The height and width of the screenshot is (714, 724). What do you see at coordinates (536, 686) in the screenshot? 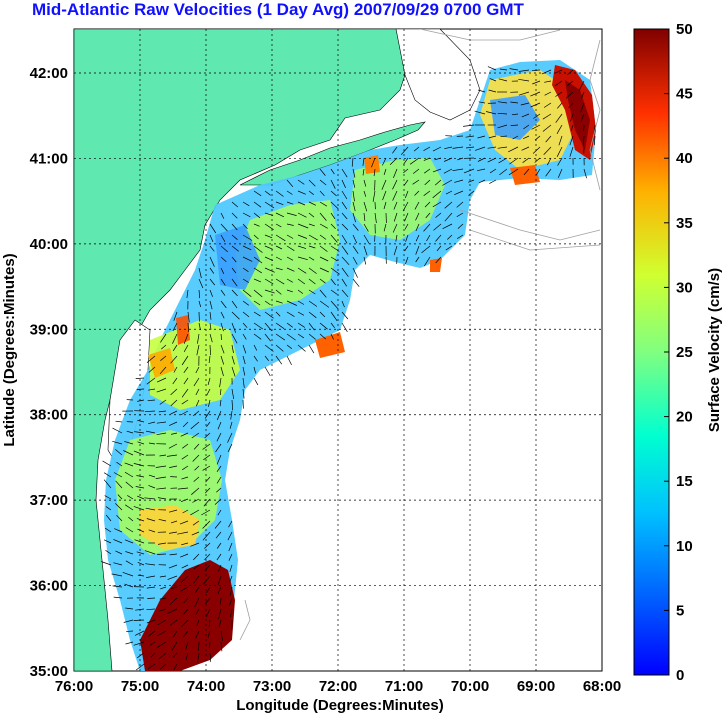
I see `x-tick-label: 69:00` at bounding box center [536, 686].